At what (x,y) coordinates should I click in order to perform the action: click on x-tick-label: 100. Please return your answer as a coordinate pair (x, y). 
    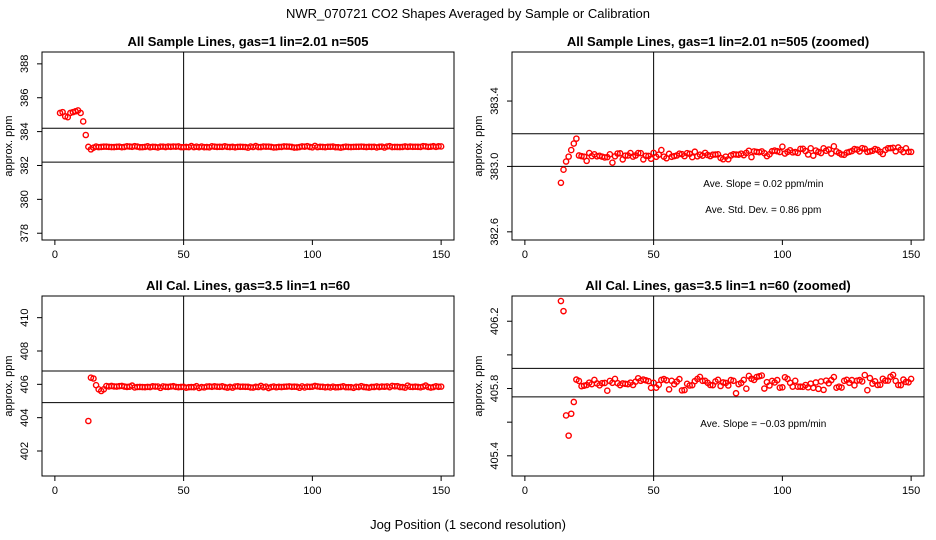
    Looking at the image, I should click on (312, 255).